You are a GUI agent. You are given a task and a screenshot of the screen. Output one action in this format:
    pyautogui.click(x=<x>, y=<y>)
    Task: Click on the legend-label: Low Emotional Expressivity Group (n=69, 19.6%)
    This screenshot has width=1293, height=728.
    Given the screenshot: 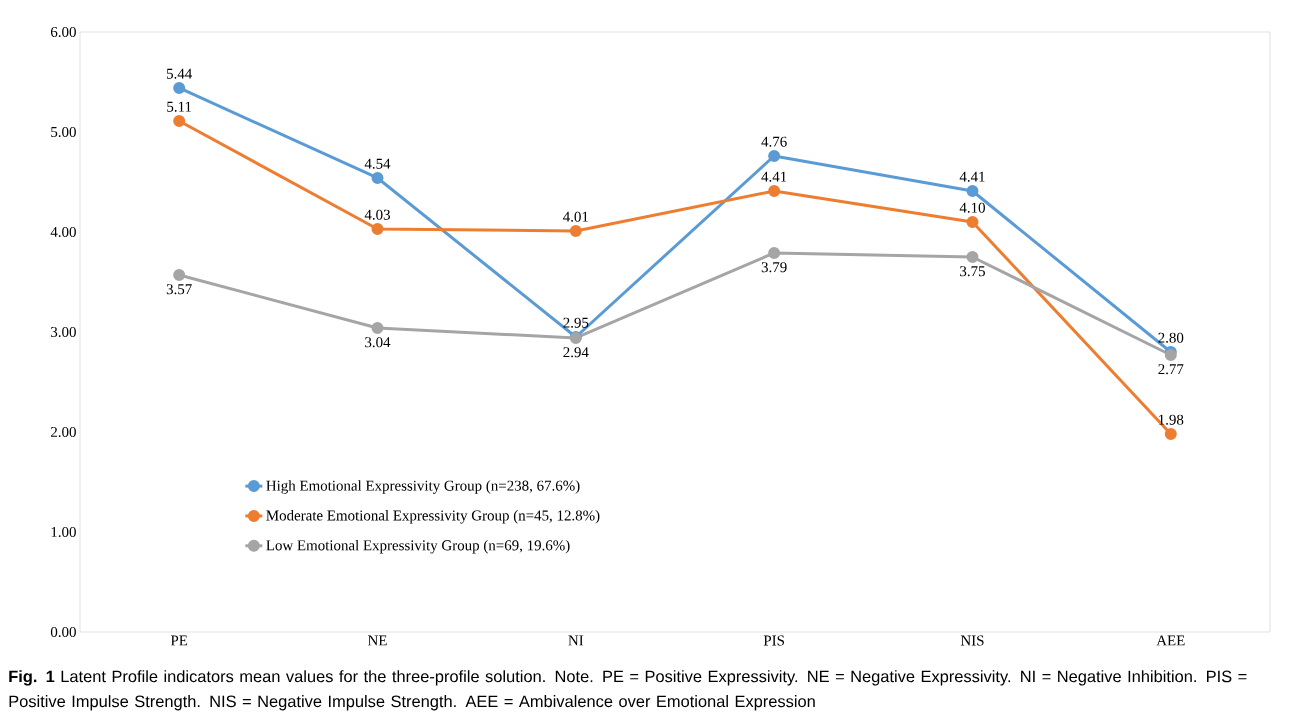 What is the action you would take?
    pyautogui.click(x=418, y=546)
    